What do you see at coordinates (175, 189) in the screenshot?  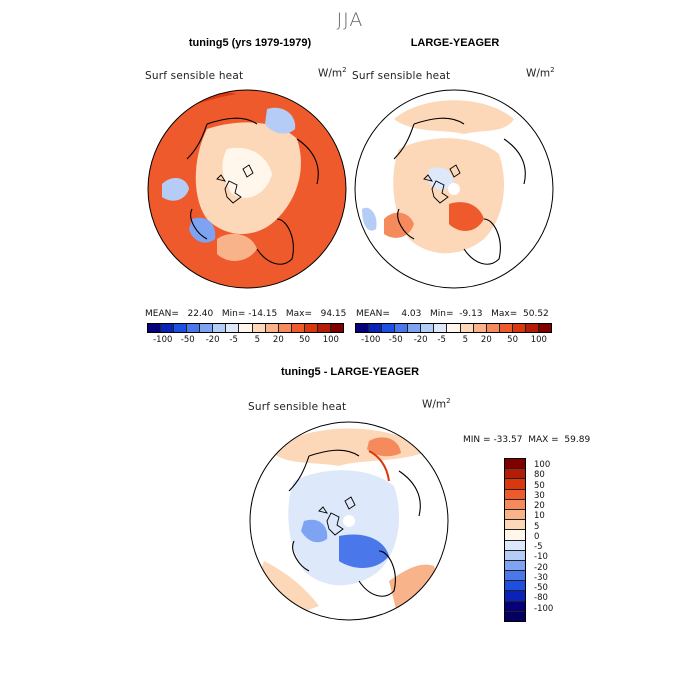 I see `left-map-cool-patch-w` at bounding box center [175, 189].